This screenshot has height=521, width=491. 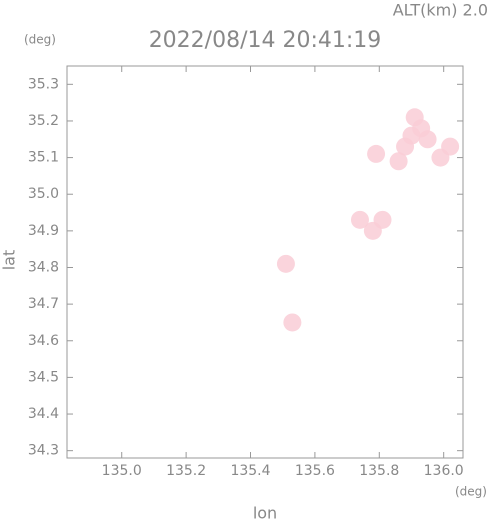 What do you see at coordinates (265, 40) in the screenshot?
I see `chart-title: 2022/08/14 20:41:19` at bounding box center [265, 40].